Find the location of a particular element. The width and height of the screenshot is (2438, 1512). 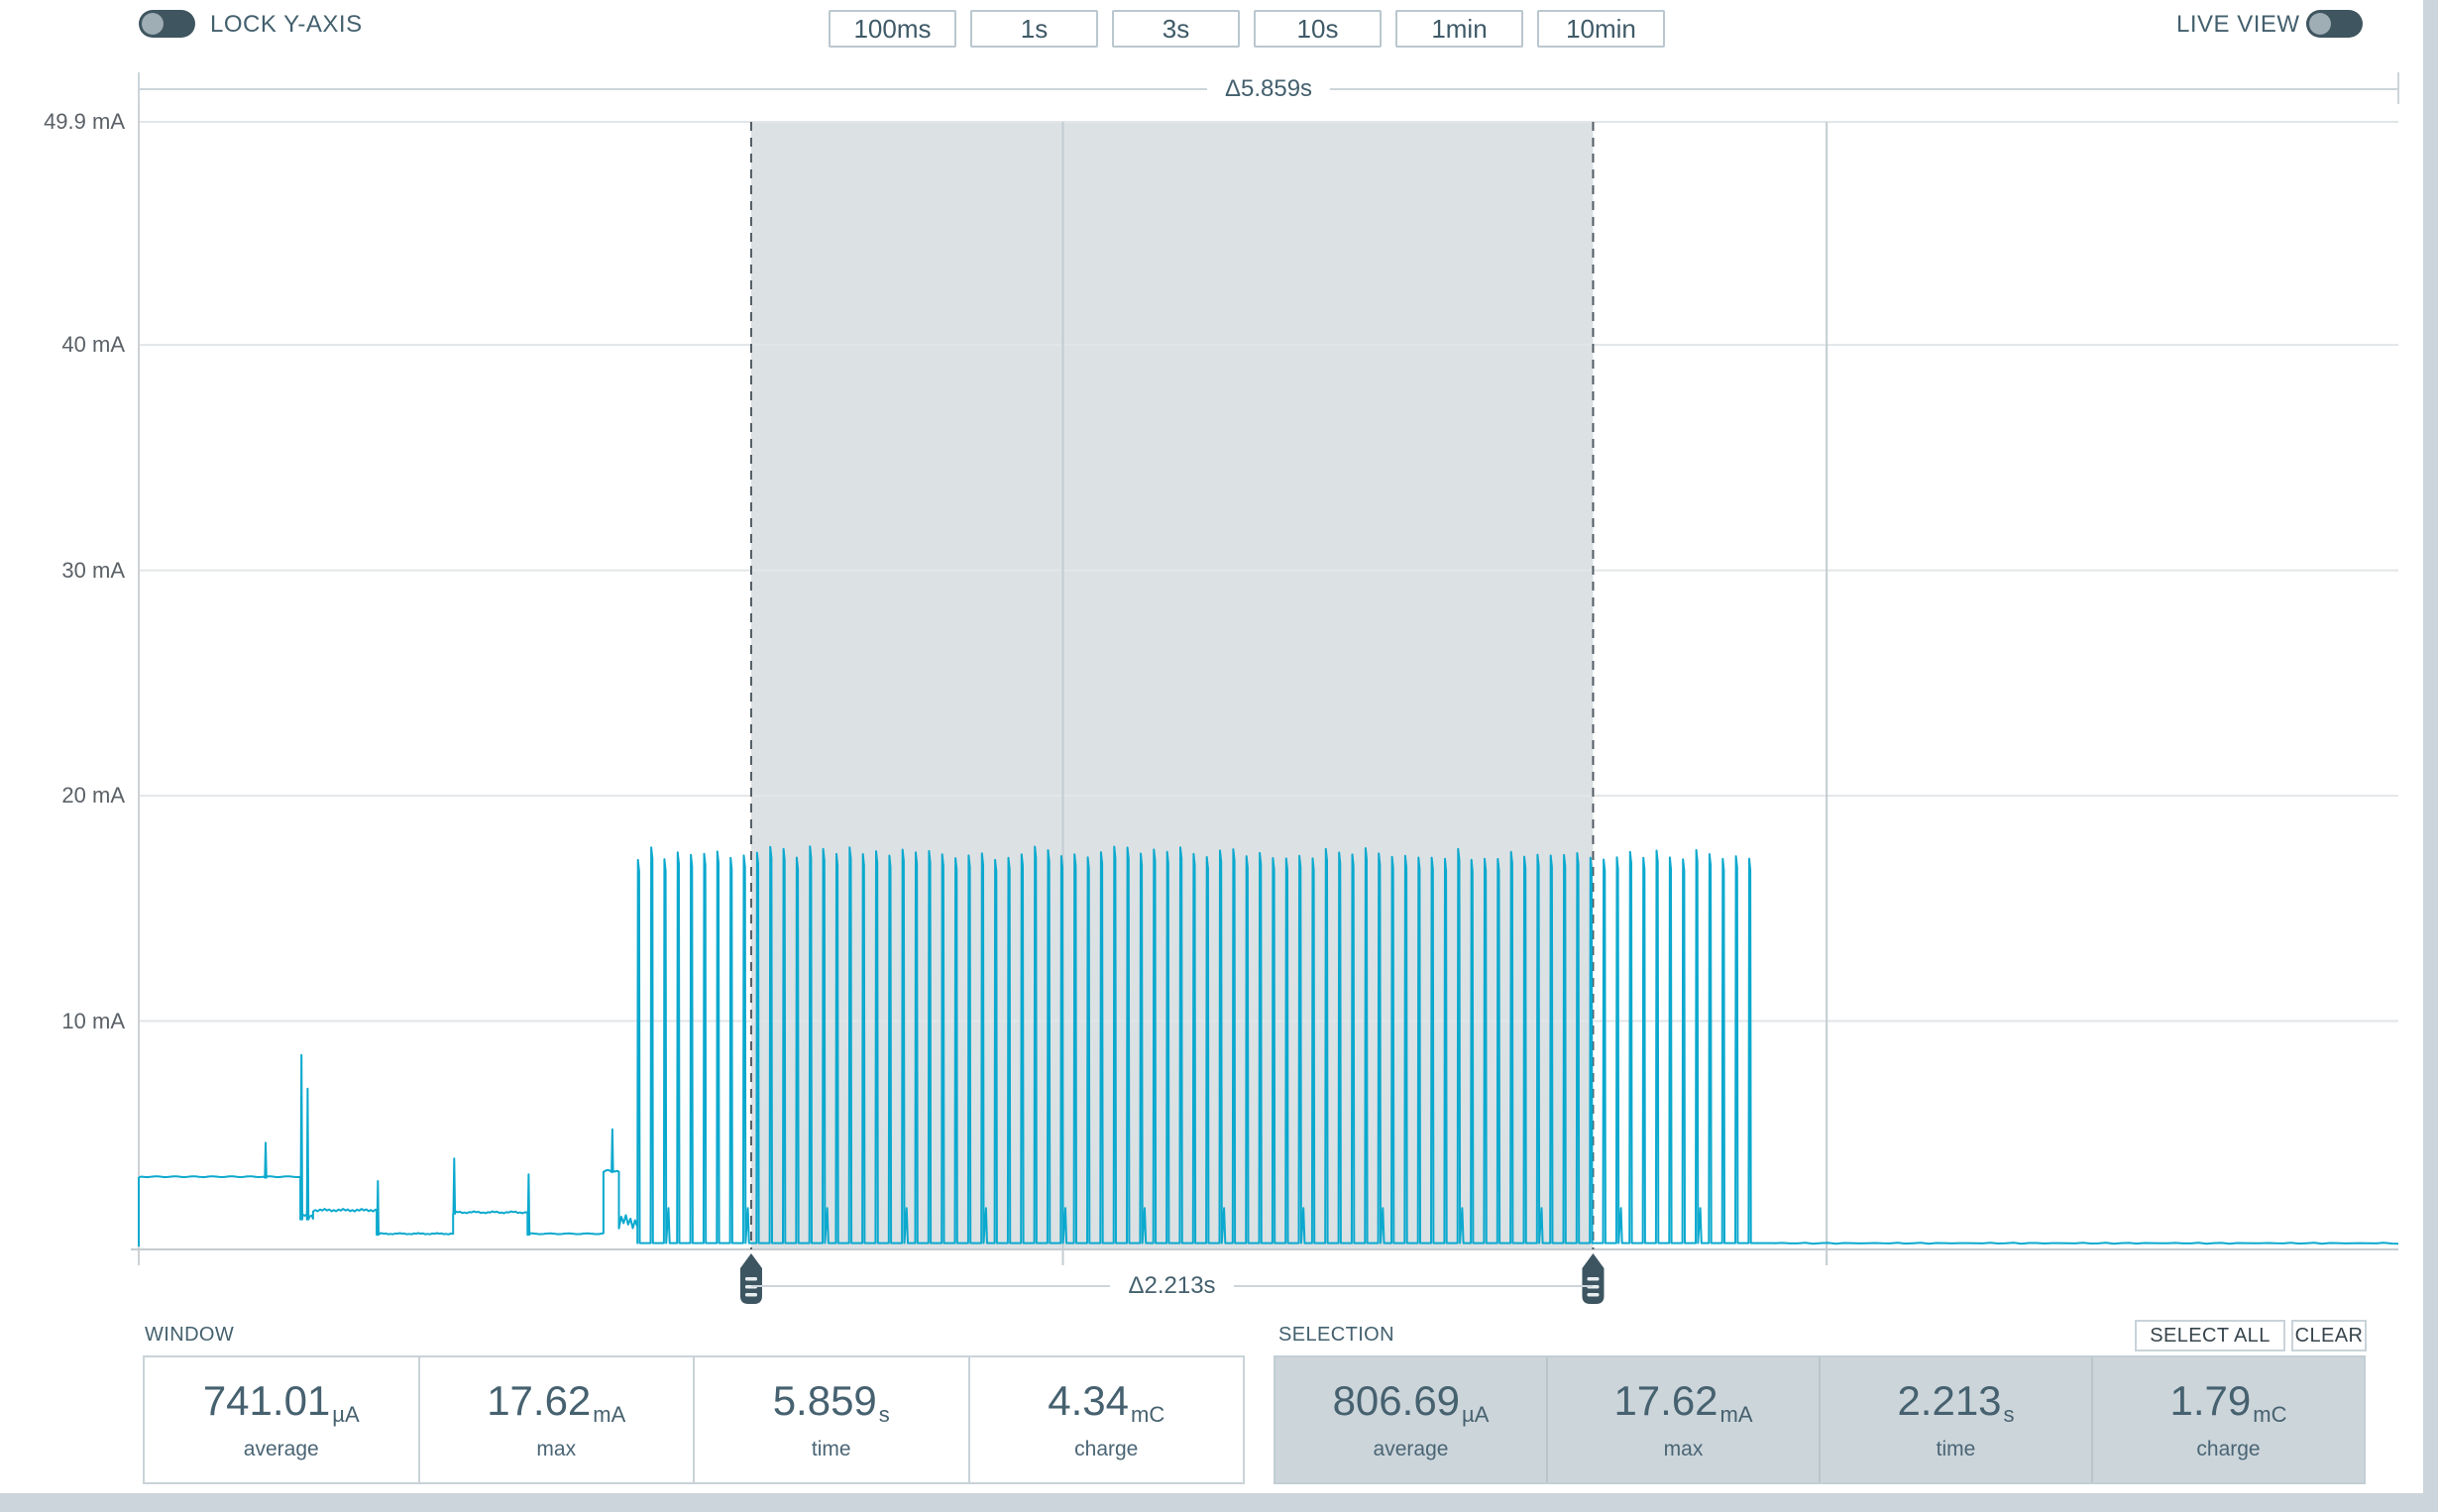

live-view-toggle is located at coordinates (2335, 24).